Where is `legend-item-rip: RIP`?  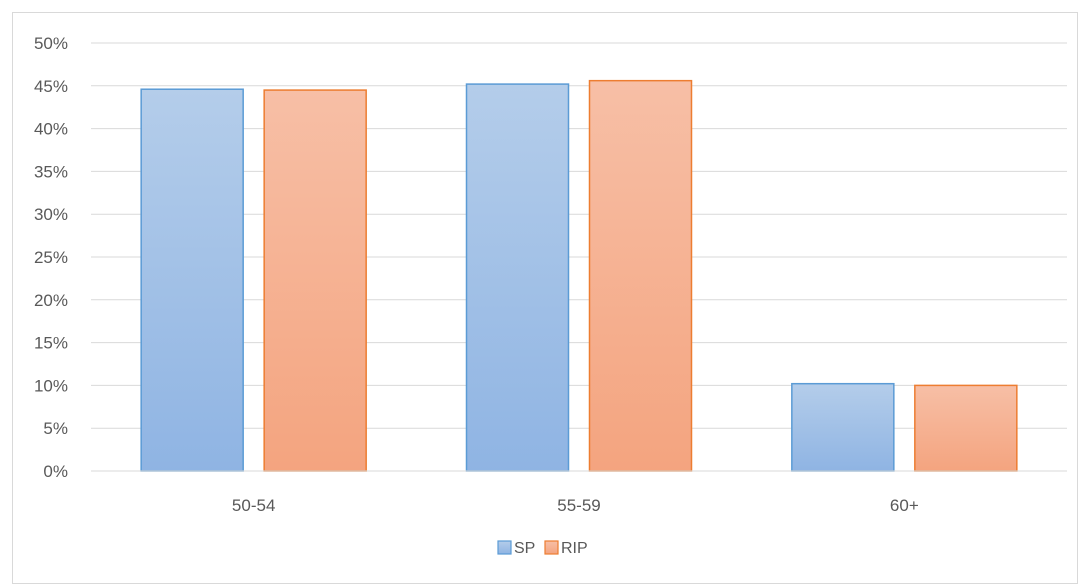
legend-item-rip: RIP is located at coordinates (566, 548).